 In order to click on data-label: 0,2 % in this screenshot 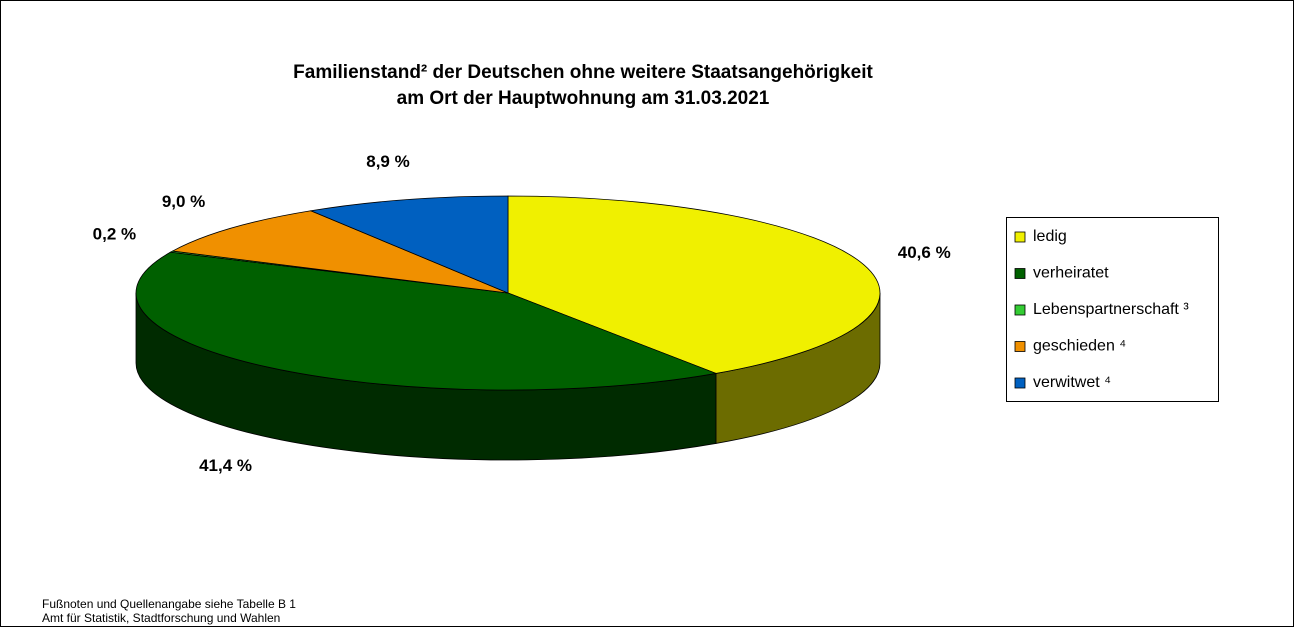, I will do `click(114, 234)`.